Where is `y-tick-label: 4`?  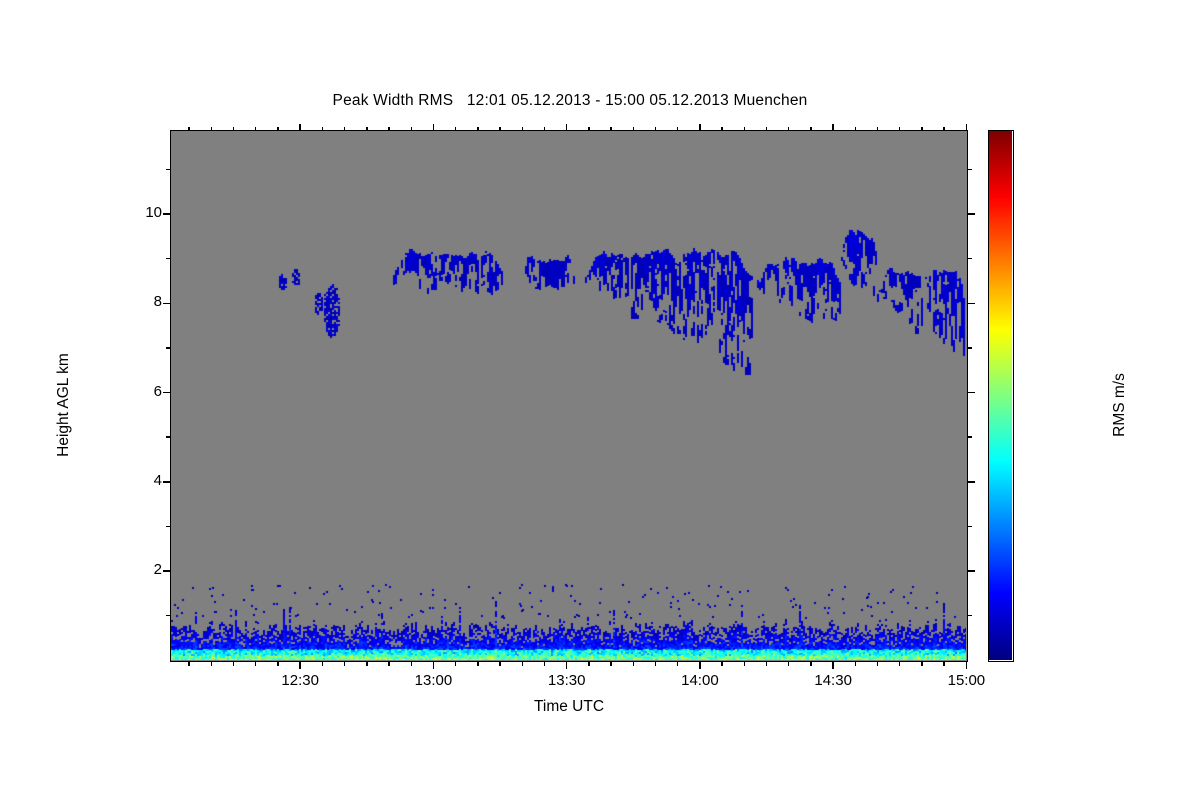 y-tick-label: 4 is located at coordinates (157, 480).